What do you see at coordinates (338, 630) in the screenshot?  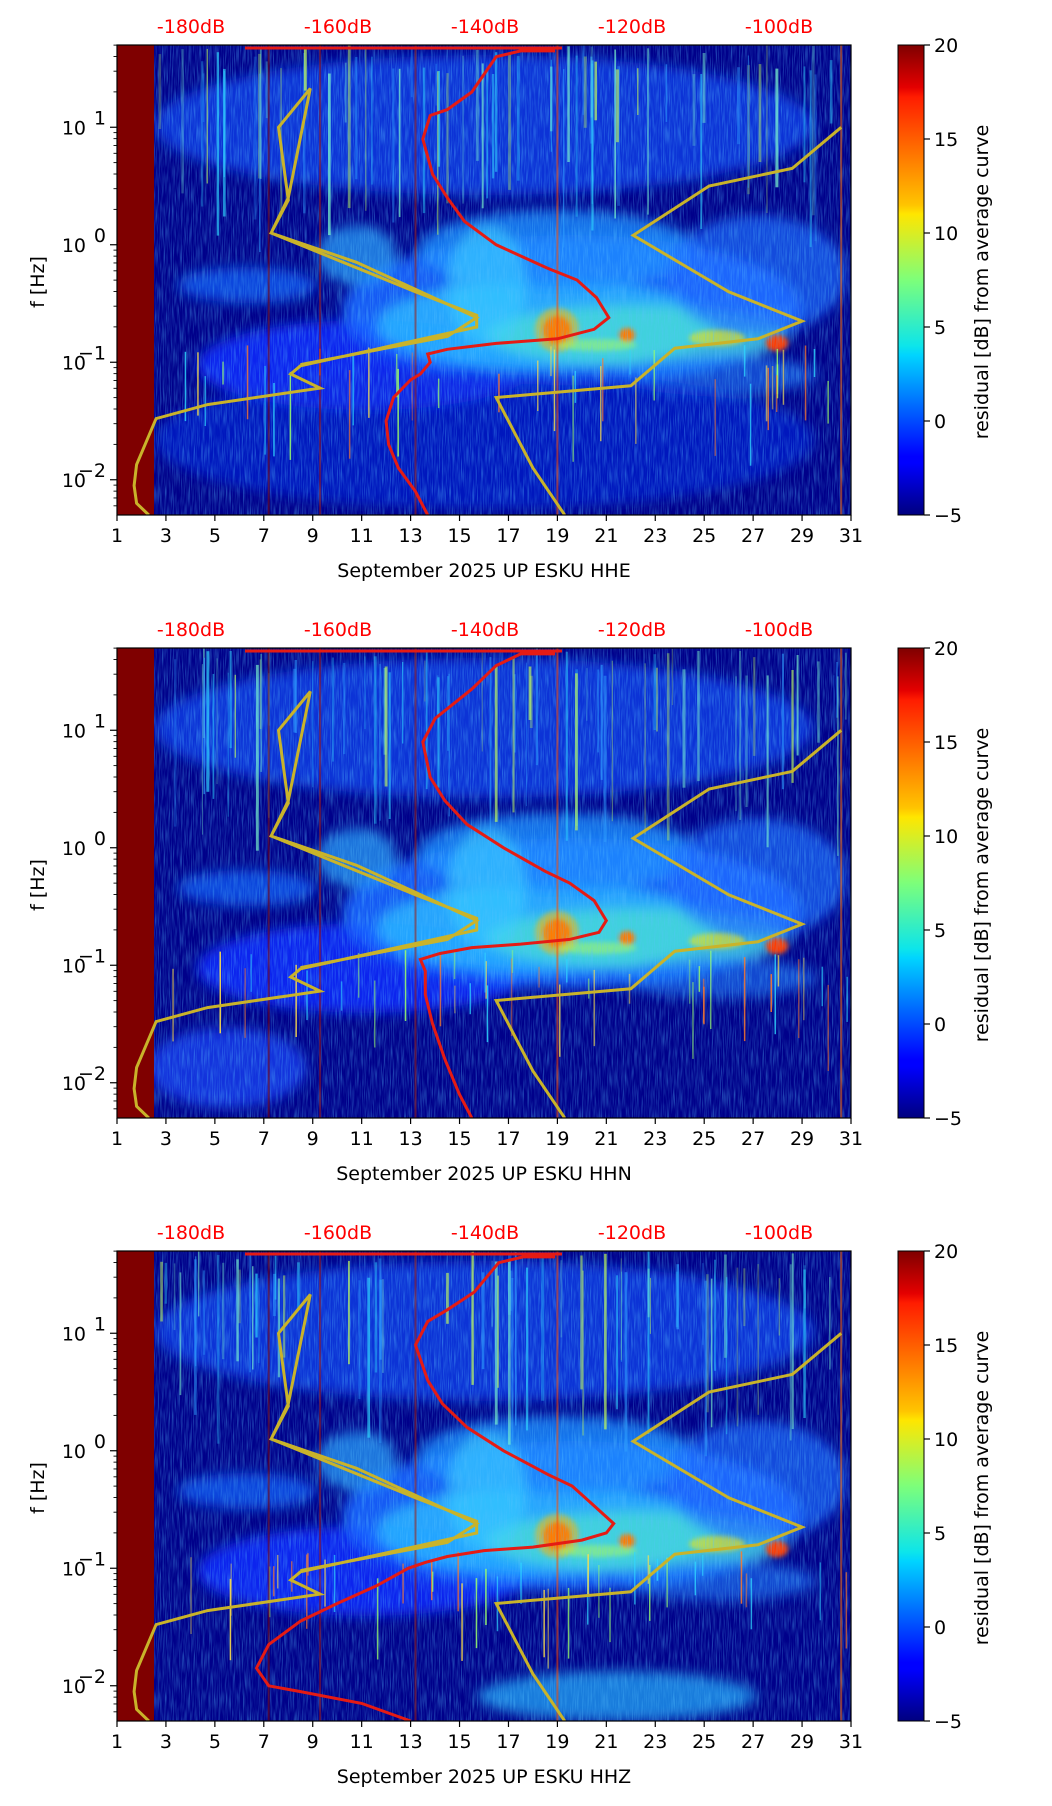 I see `db-label: -160dB` at bounding box center [338, 630].